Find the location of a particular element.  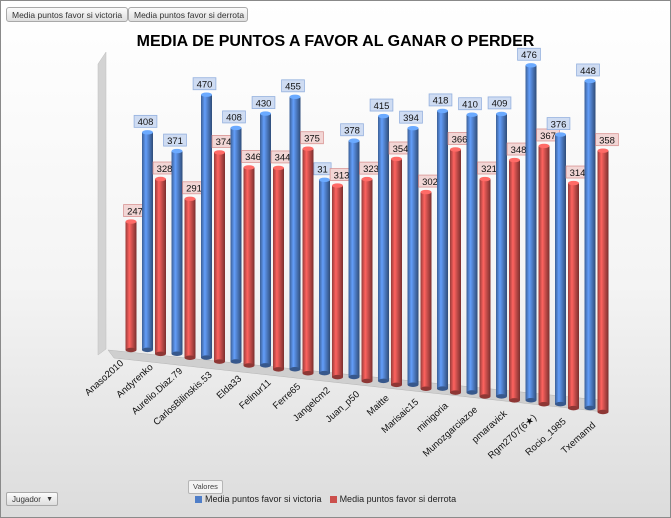

data-label-group-victoria: 448 is located at coordinates (588, 70).